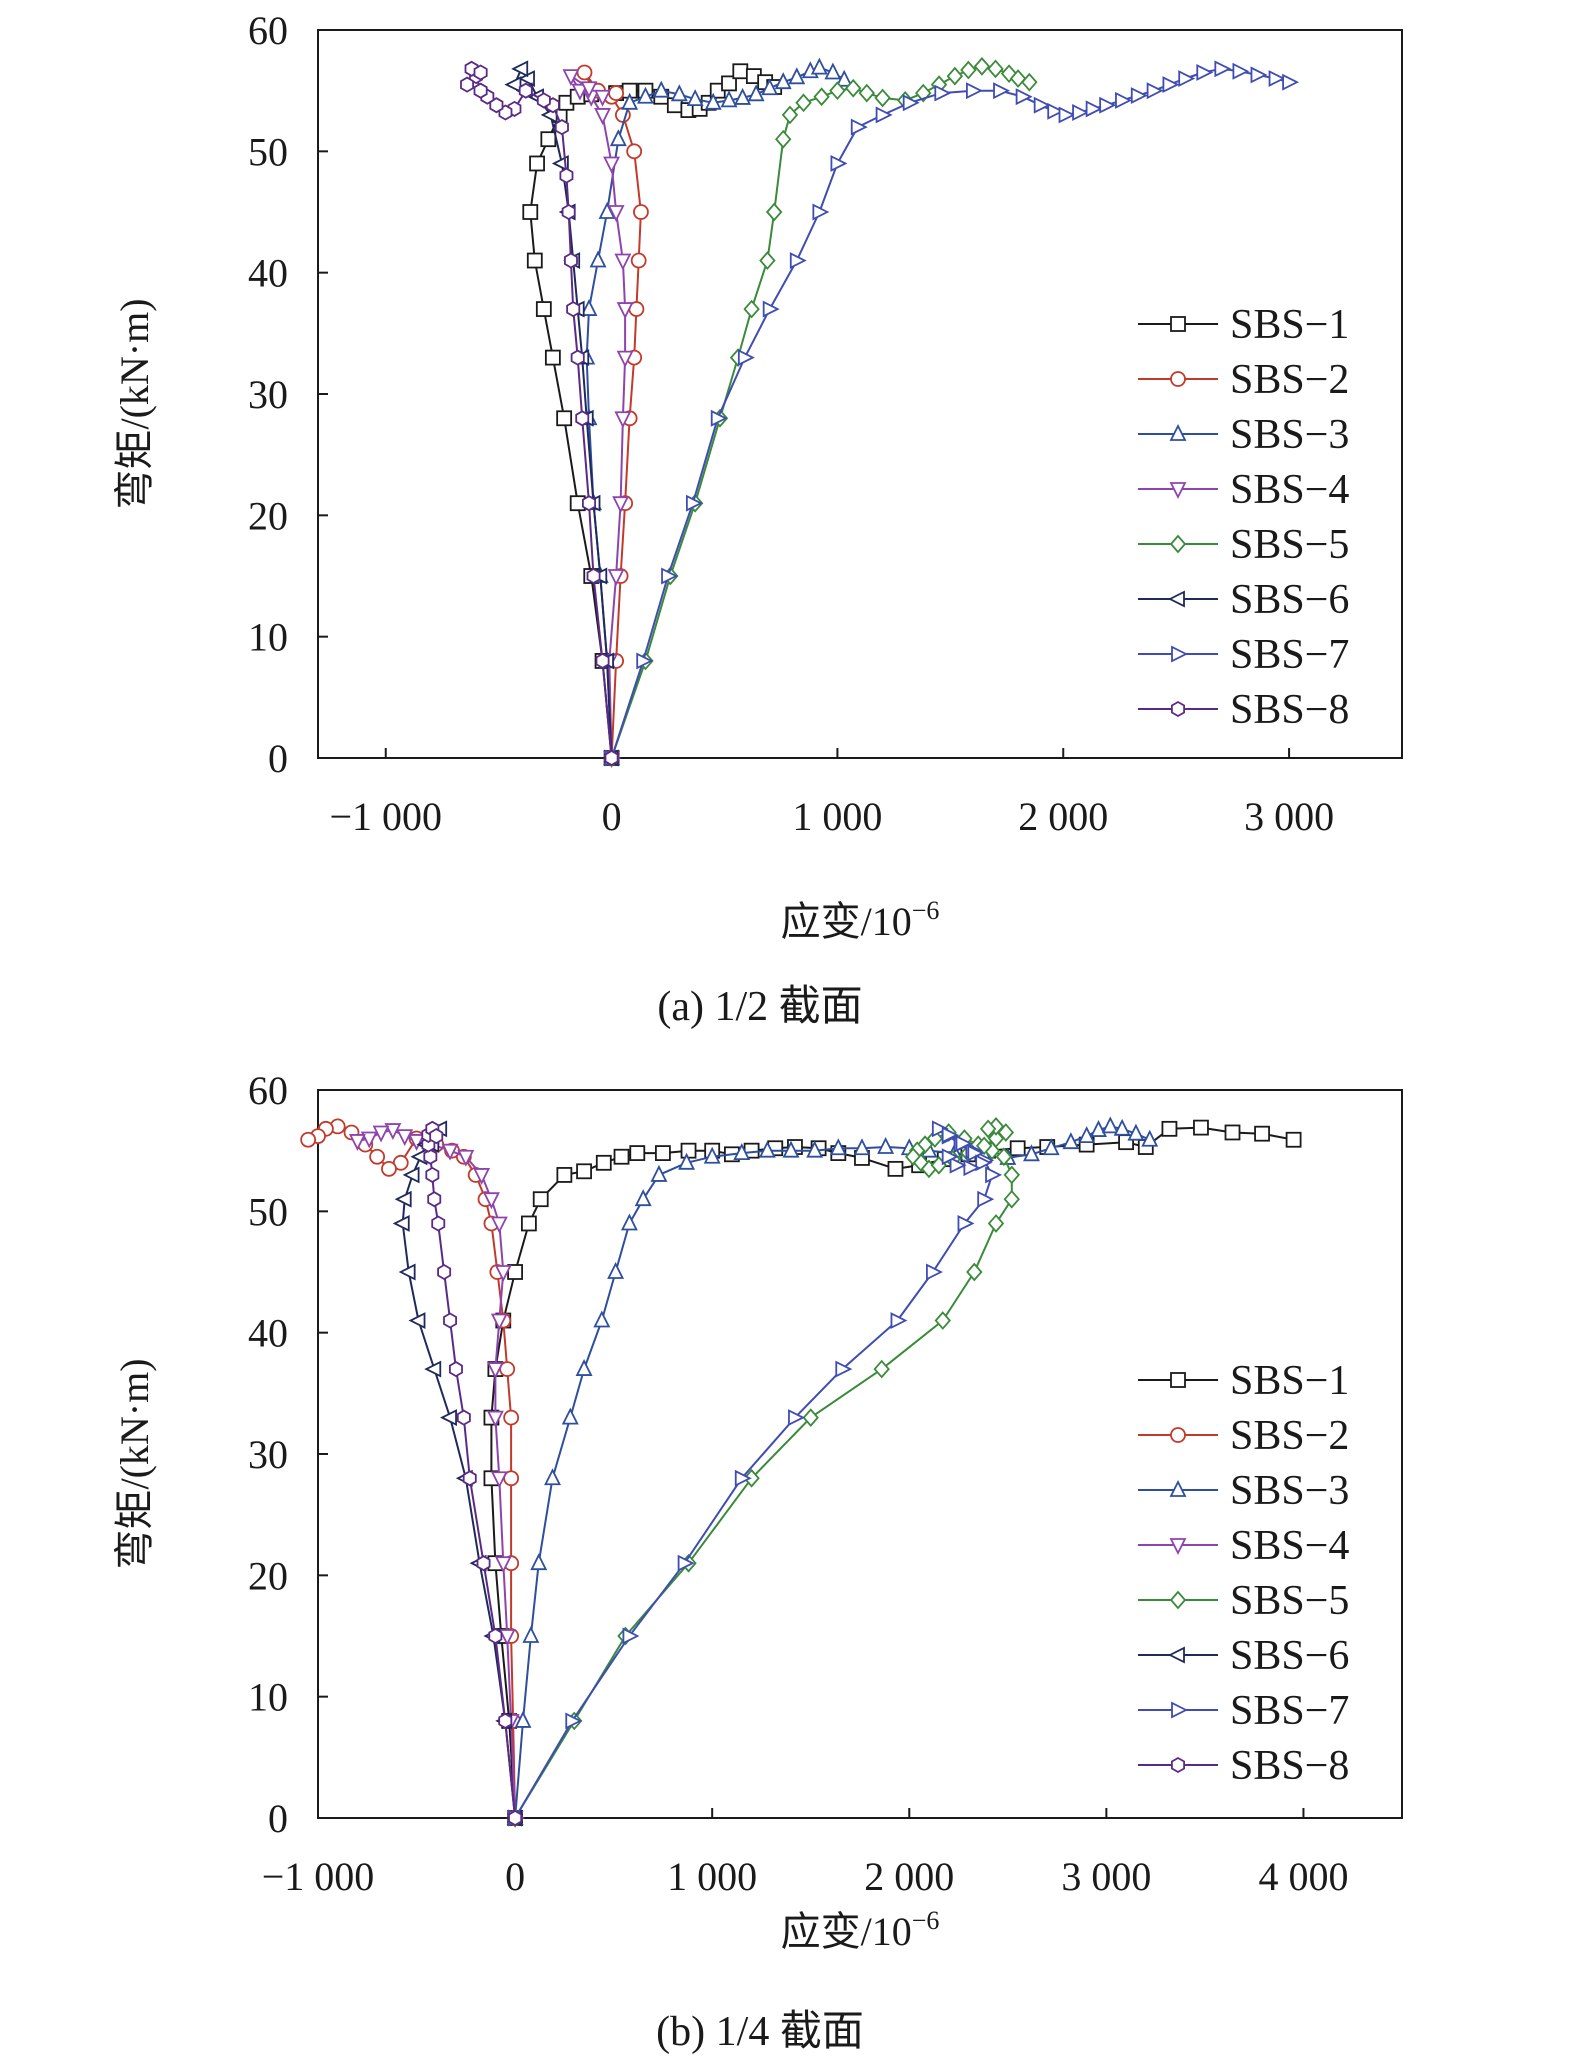 Image resolution: width=1575 pixels, height=2067 pixels. What do you see at coordinates (268, 1211) in the screenshot?
I see `y-tick-label: 50` at bounding box center [268, 1211].